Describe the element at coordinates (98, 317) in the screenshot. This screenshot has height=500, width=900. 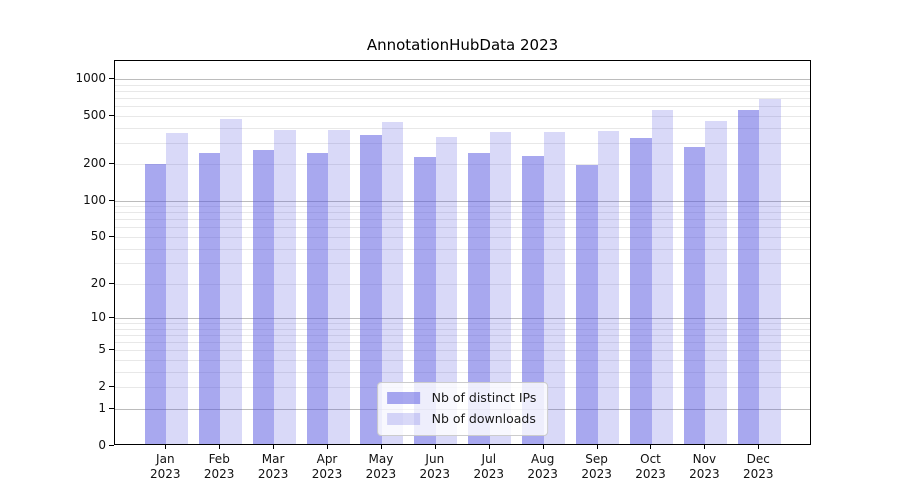
I see `y-tick-label: 10` at that location.